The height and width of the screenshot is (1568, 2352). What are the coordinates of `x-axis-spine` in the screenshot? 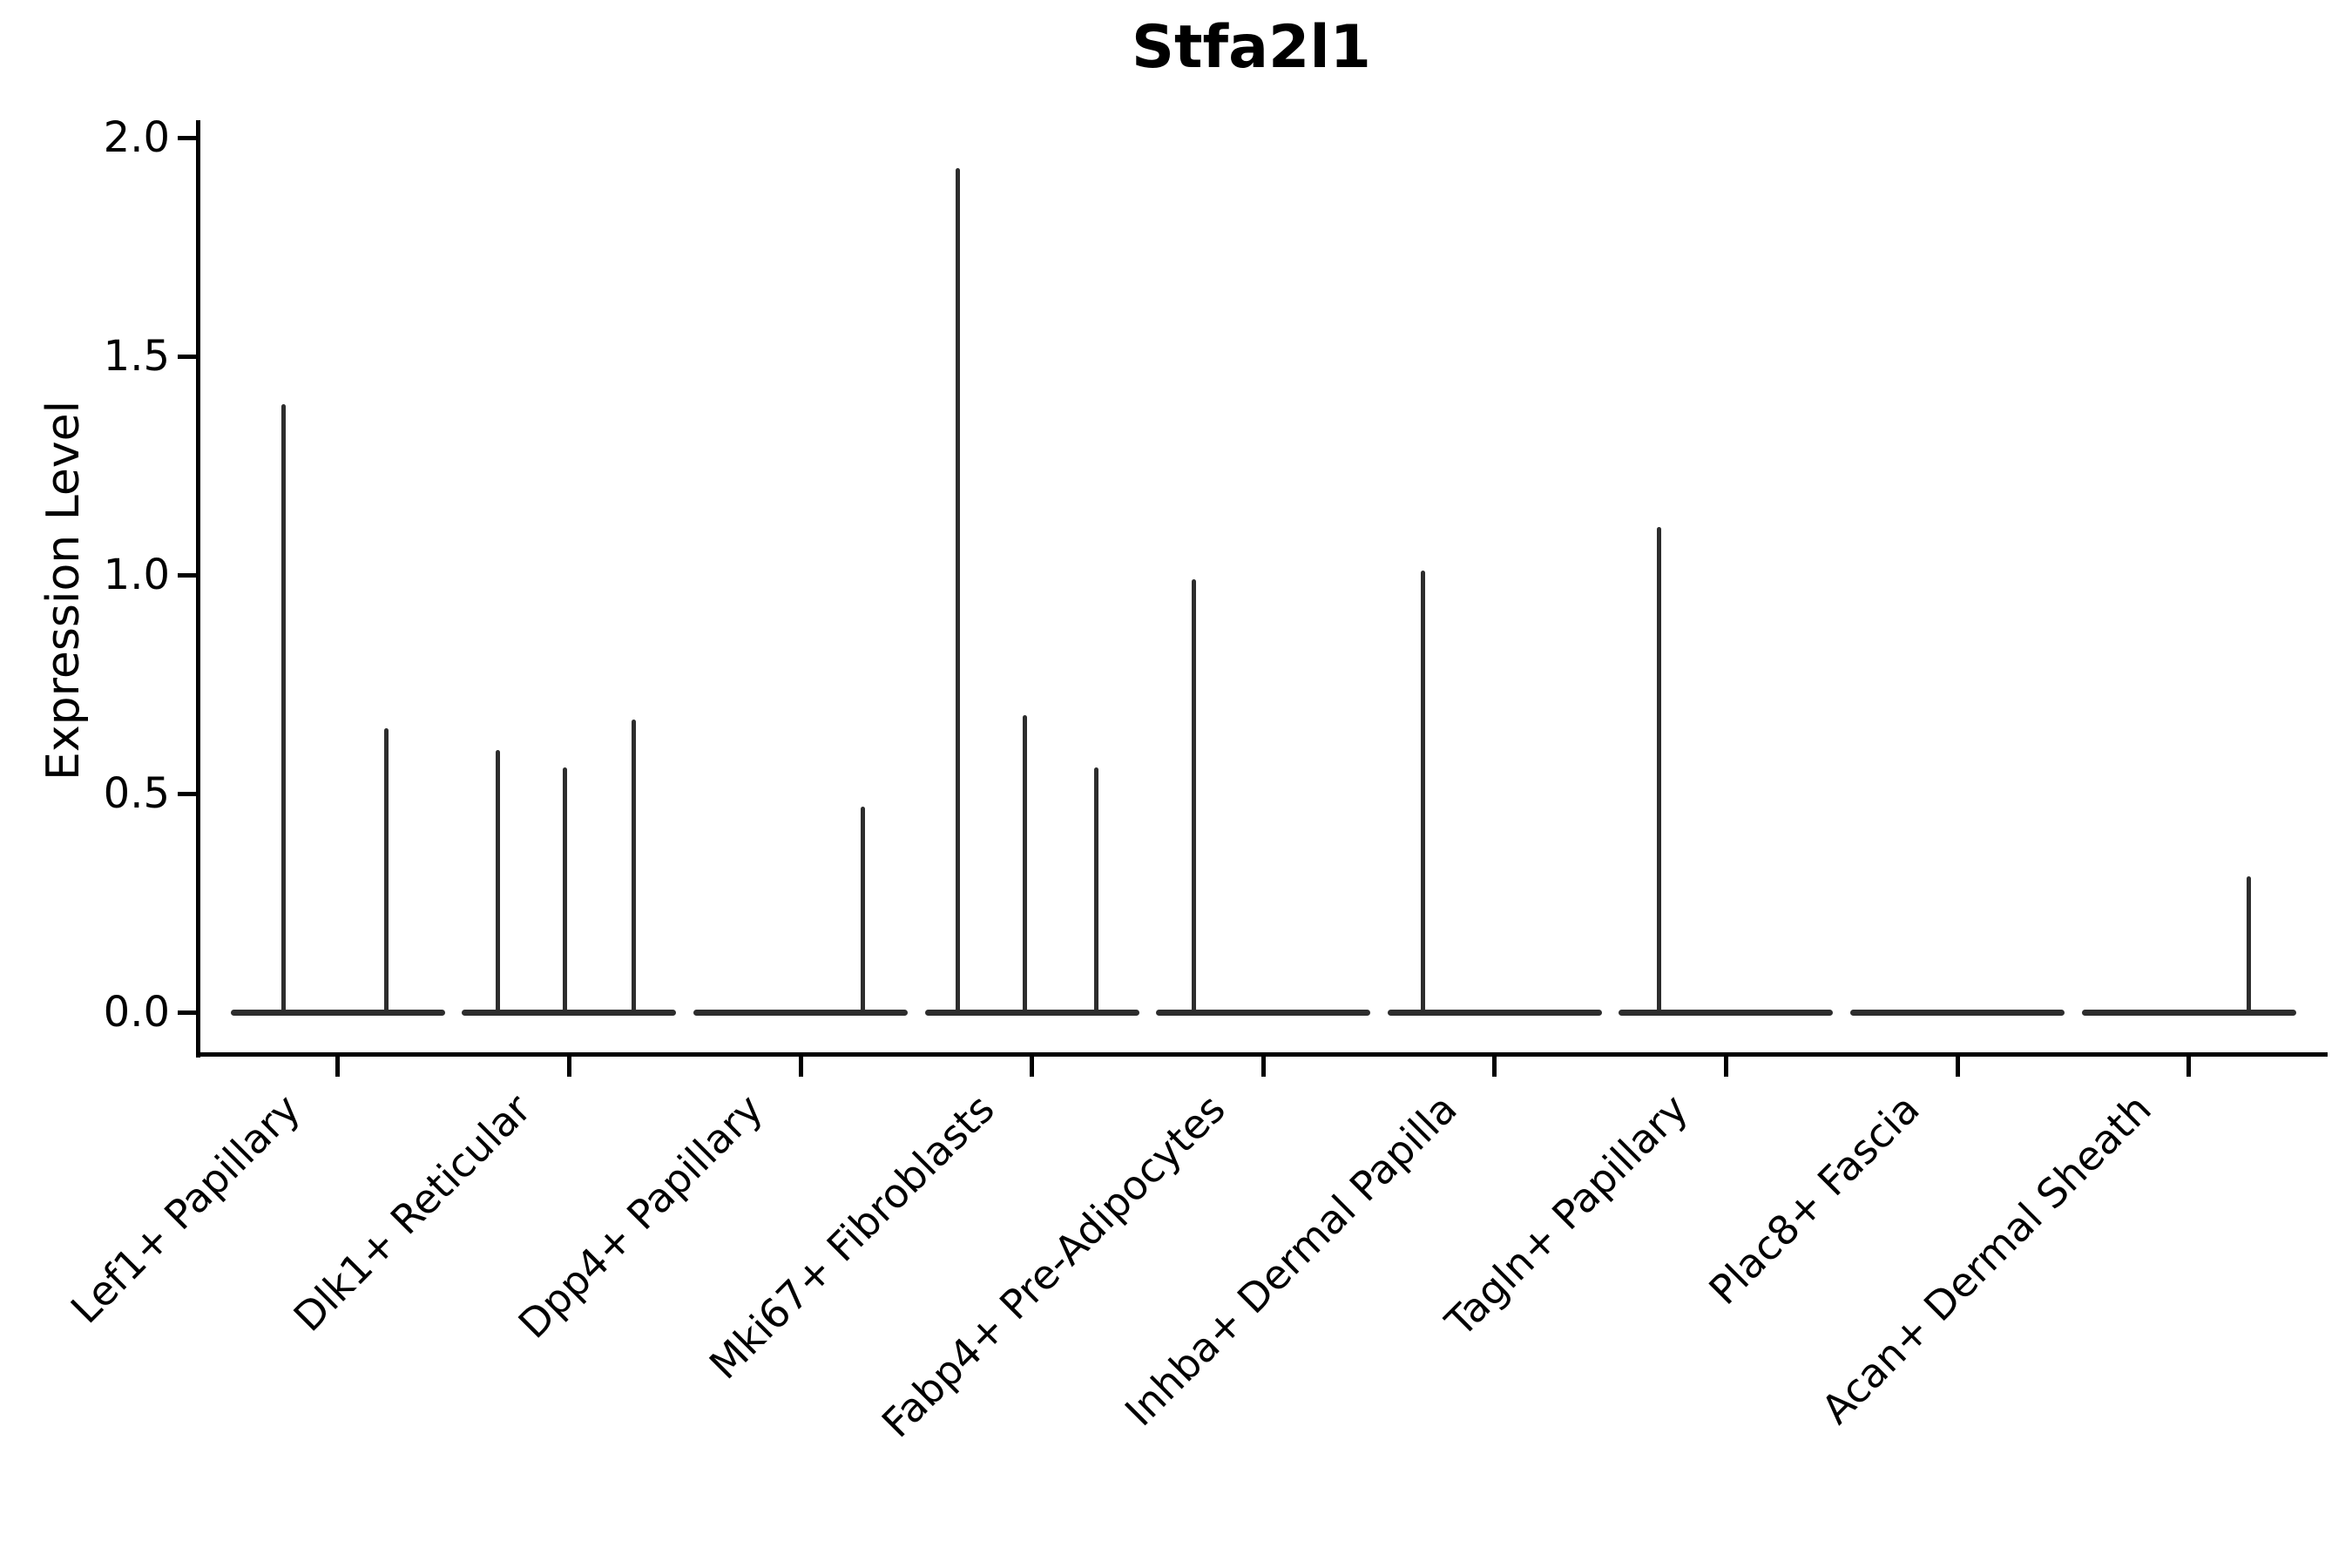 It's located at (1262, 1054).